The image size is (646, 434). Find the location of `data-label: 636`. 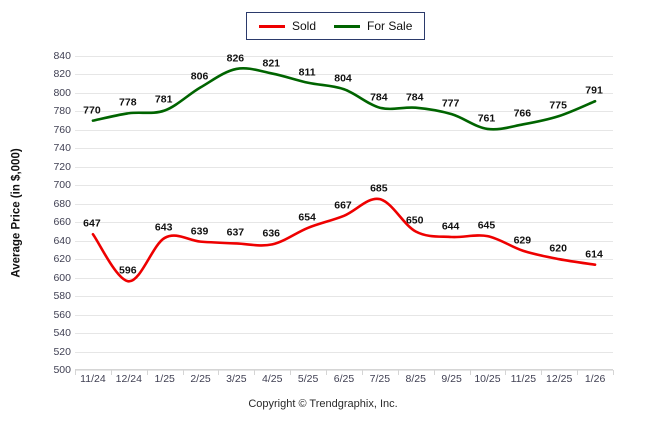

data-label: 636 is located at coordinates (271, 233).